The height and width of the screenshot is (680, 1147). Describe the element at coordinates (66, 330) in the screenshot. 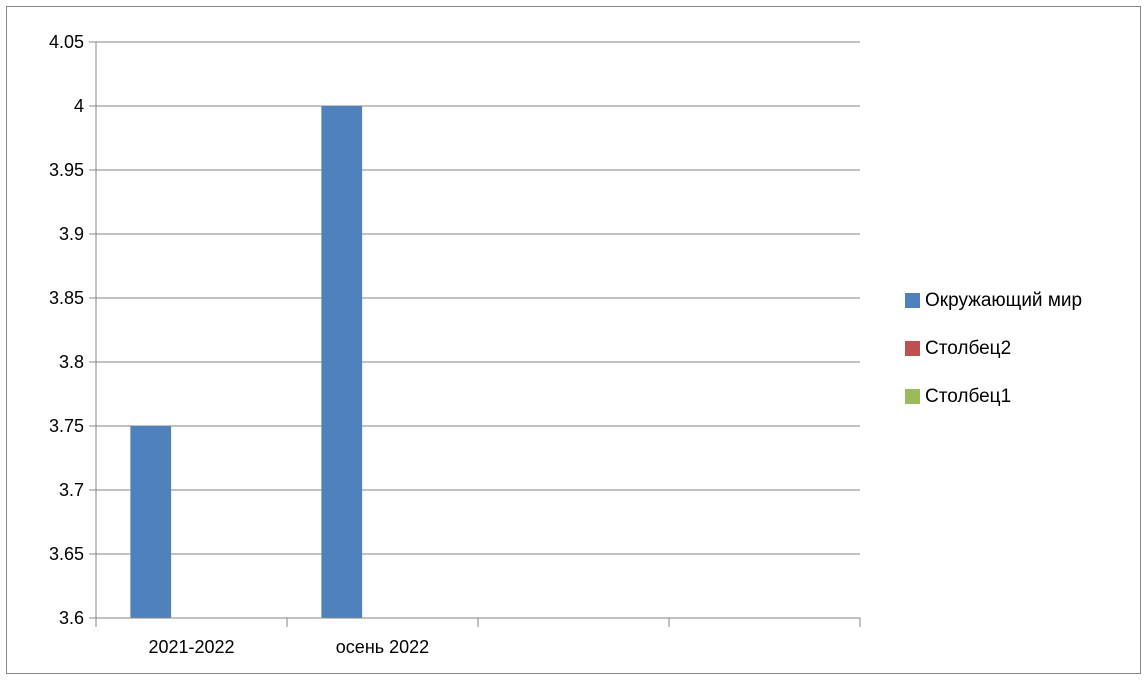

I see `y-tick-labels: 3.6 3.65 3.7 3.75 3.8 3.85 3.9 3.95 4 4.05` at that location.